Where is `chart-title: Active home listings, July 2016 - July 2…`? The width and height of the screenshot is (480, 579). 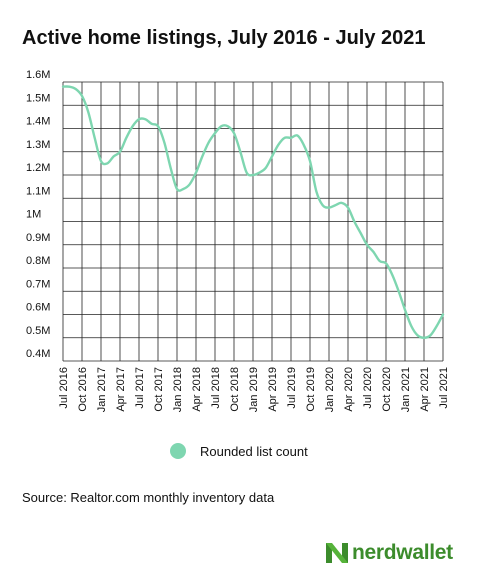
chart-title: Active home listings, July 2016 - July 2… is located at coordinates (224, 38).